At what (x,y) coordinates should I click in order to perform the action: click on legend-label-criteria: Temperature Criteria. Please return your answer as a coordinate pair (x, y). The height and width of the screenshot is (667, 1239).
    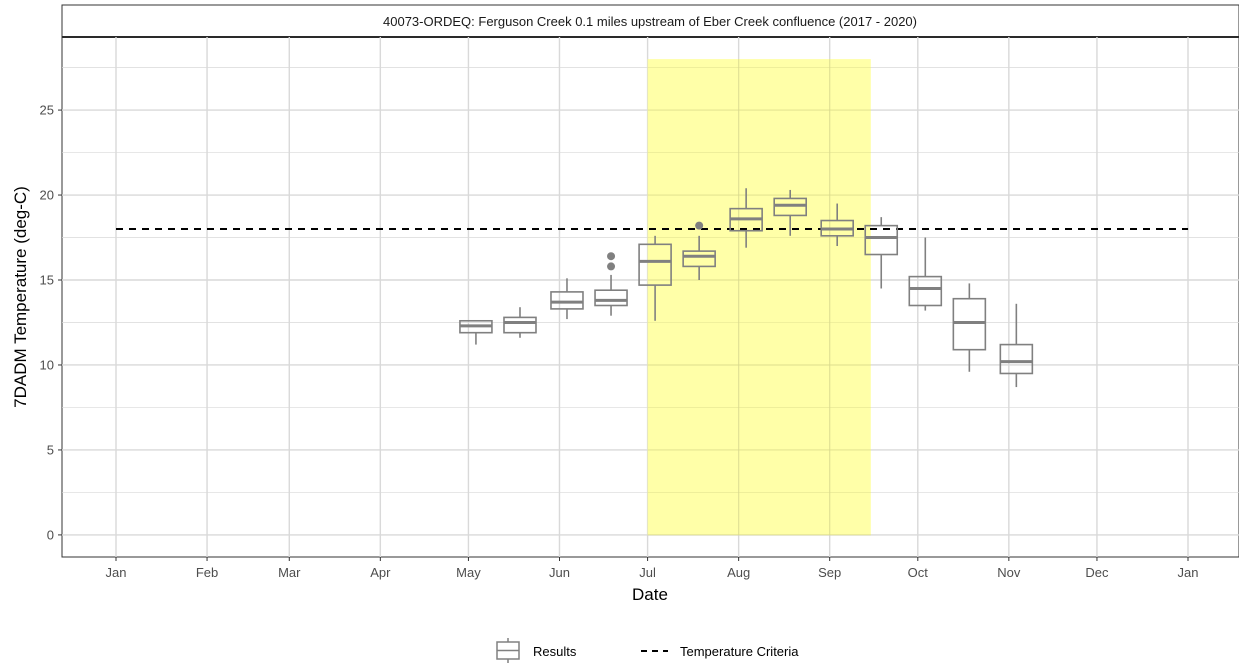
    Looking at the image, I should click on (739, 651).